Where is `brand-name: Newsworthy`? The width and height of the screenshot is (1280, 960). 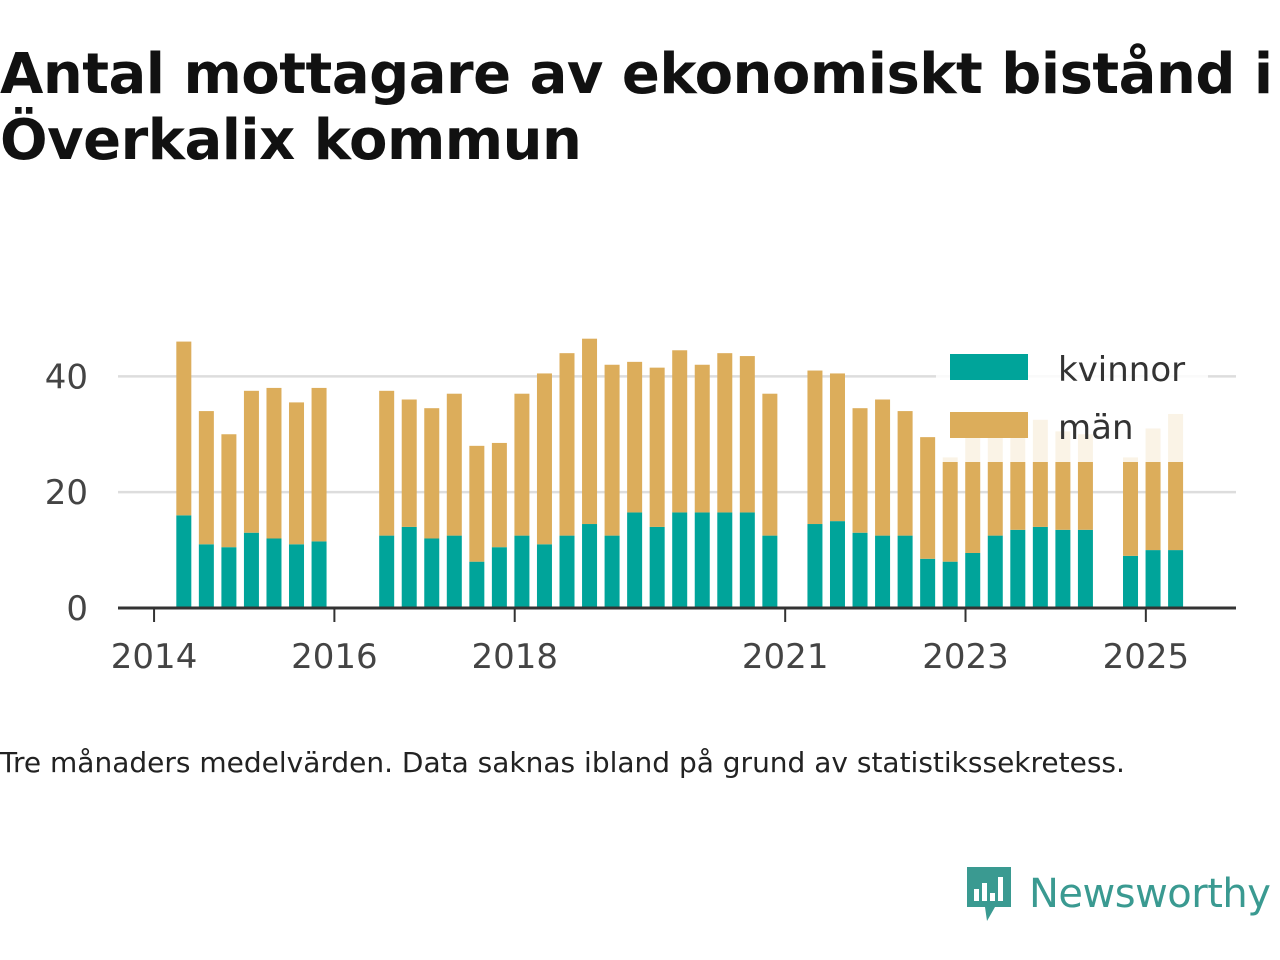 brand-name: Newsworthy is located at coordinates (1150, 894).